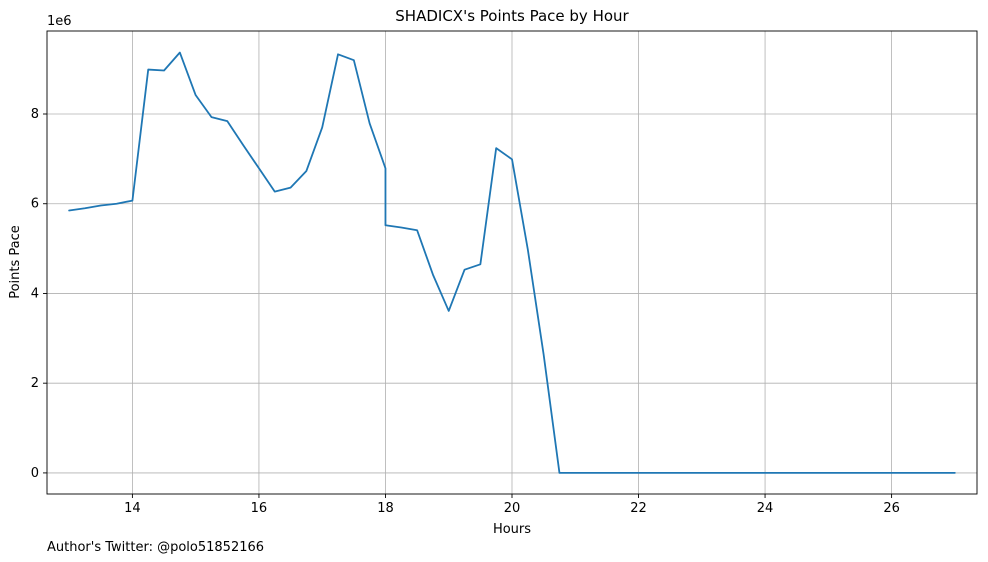 The image size is (988, 562). What do you see at coordinates (512, 16) in the screenshot?
I see `chart-title: SHADICX's Points Pace by Hour` at bounding box center [512, 16].